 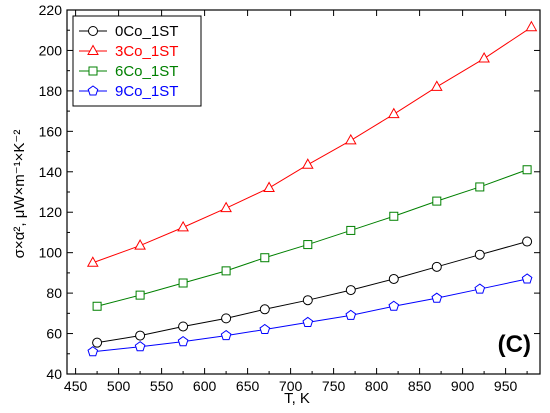 I want to click on x-axis-title: T, K, so click(x=297, y=398).